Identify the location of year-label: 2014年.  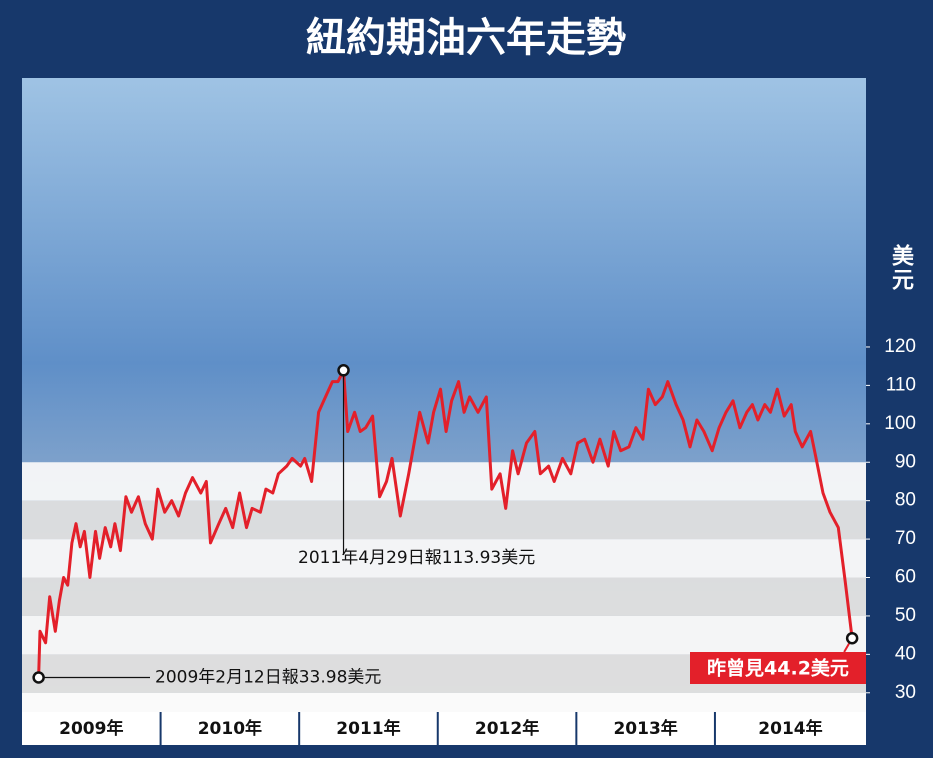
(790, 728).